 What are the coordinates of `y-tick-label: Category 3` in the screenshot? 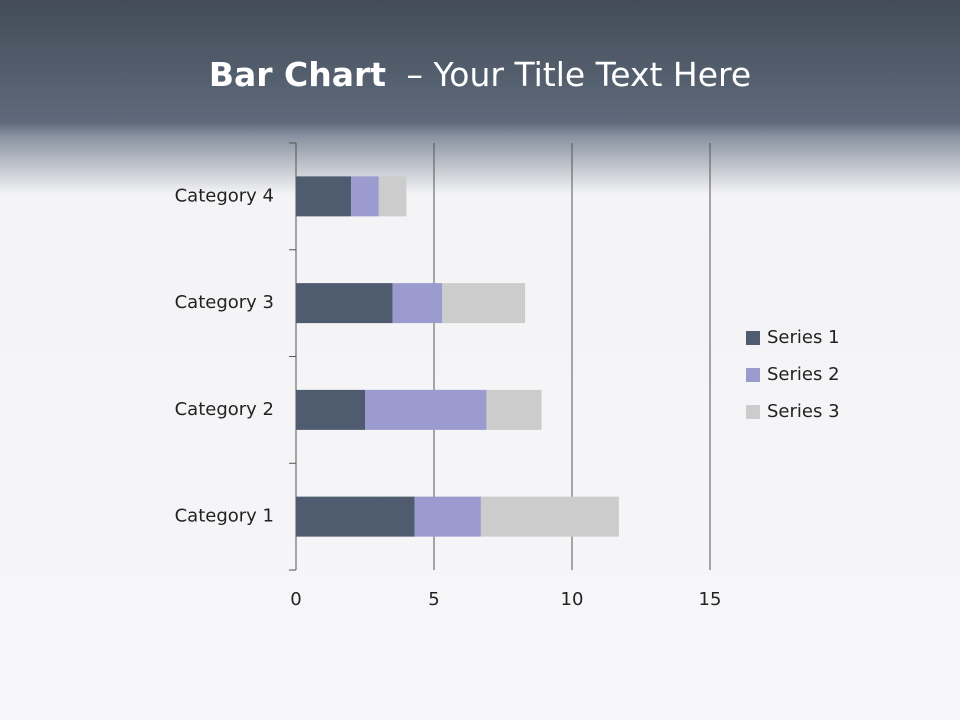 It's located at (224, 302).